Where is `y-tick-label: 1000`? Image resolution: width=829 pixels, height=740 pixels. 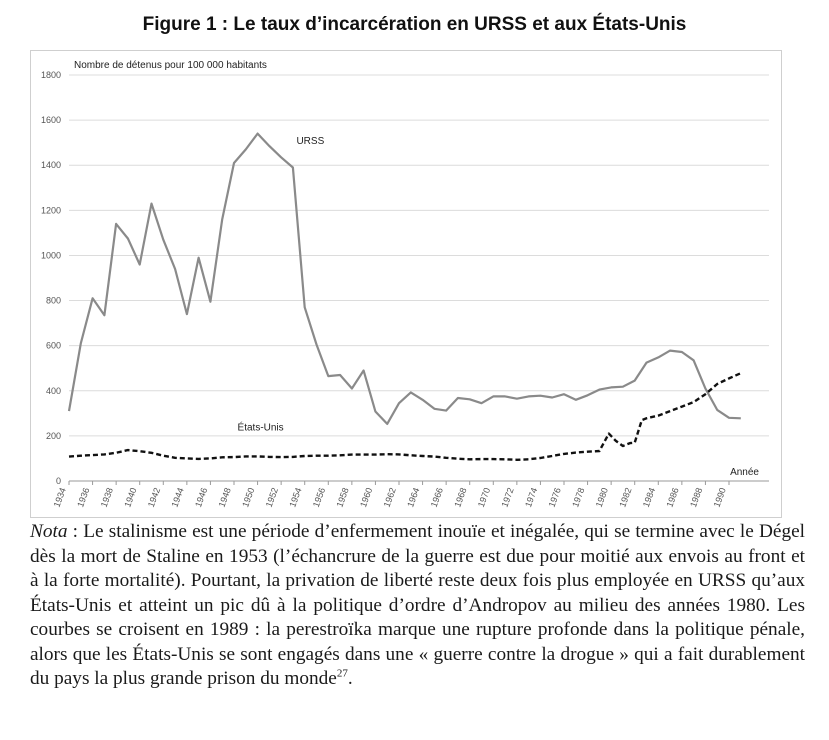 y-tick-label: 1000 is located at coordinates (51, 255).